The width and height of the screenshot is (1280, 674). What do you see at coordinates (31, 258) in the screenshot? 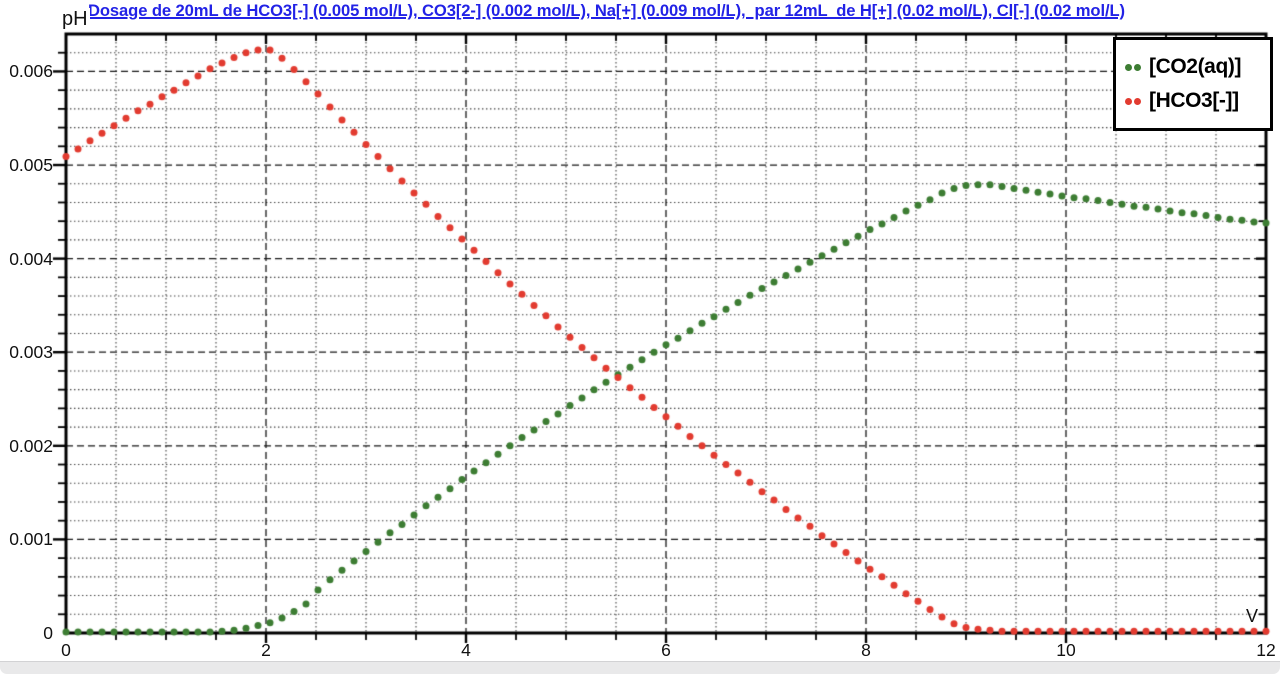
I see `y-tick-label: 0.004` at bounding box center [31, 258].